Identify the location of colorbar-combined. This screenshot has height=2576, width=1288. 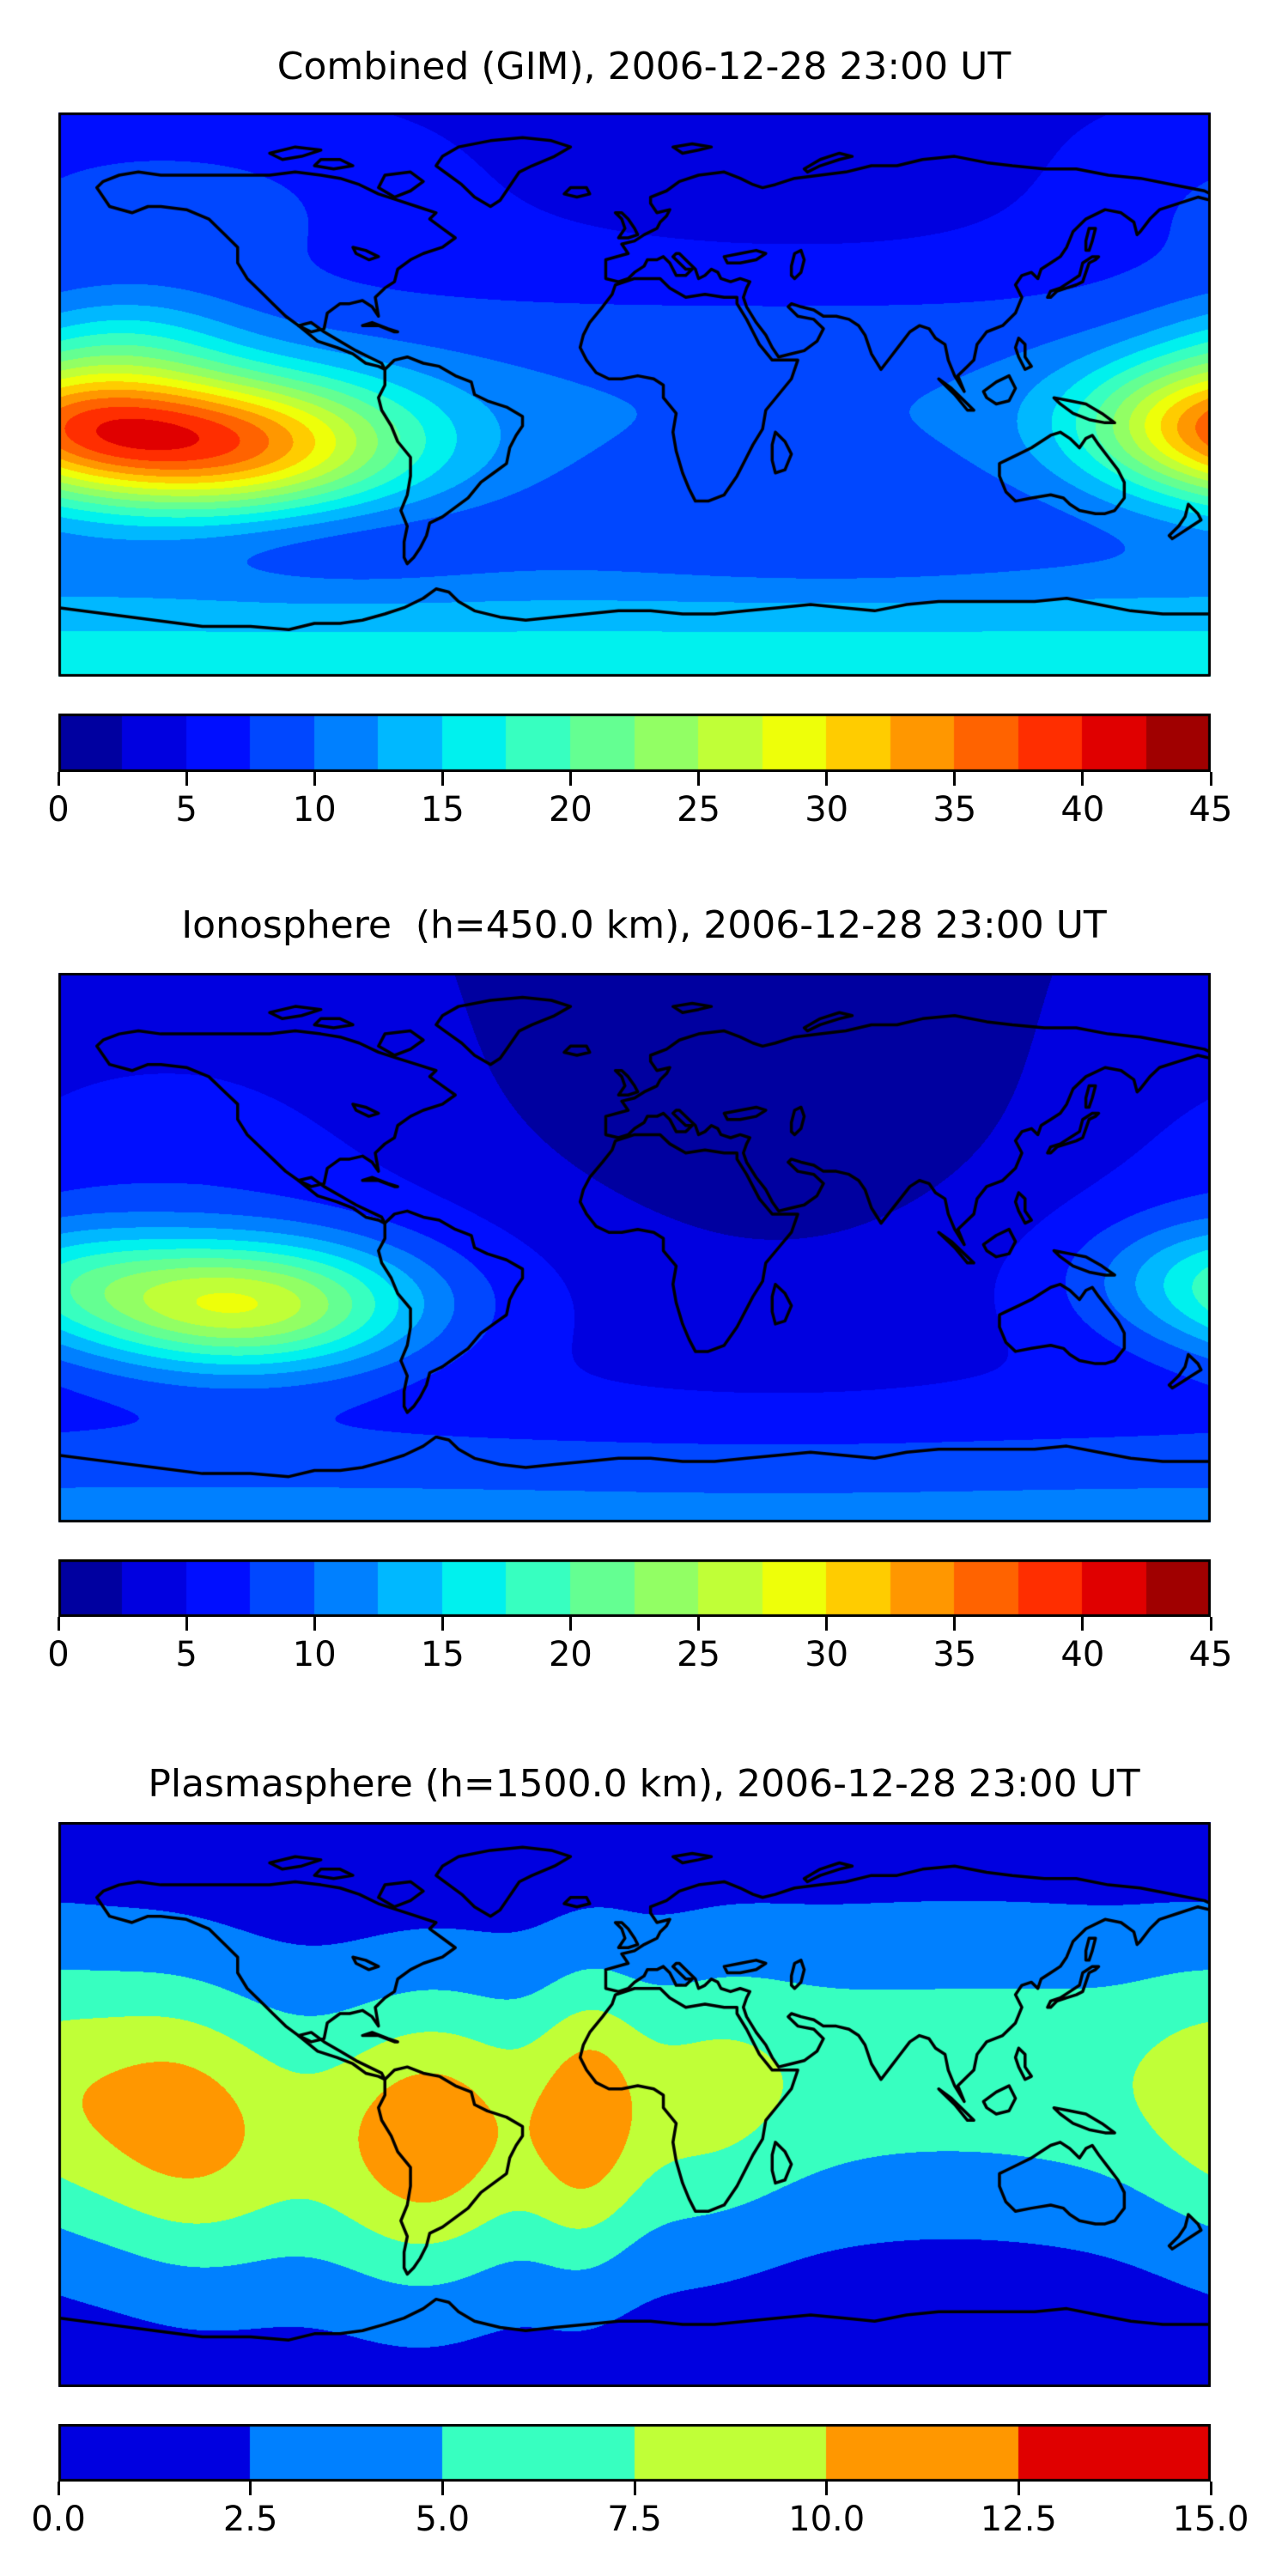
(634, 743).